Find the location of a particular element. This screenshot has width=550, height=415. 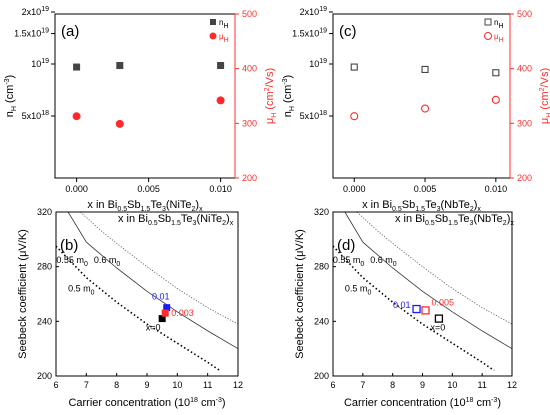

legend-label-nh: nH is located at coordinates (224, 24).